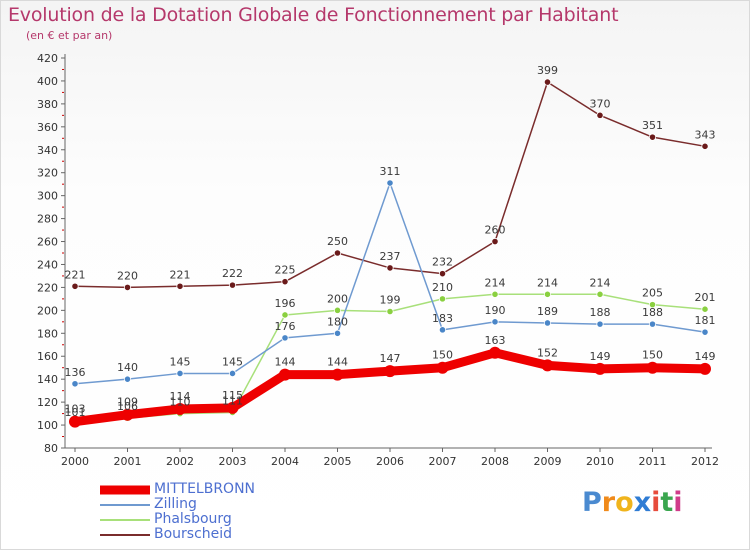 The height and width of the screenshot is (550, 750). Describe the element at coordinates (652, 125) in the screenshot. I see `data-label: 351` at that location.